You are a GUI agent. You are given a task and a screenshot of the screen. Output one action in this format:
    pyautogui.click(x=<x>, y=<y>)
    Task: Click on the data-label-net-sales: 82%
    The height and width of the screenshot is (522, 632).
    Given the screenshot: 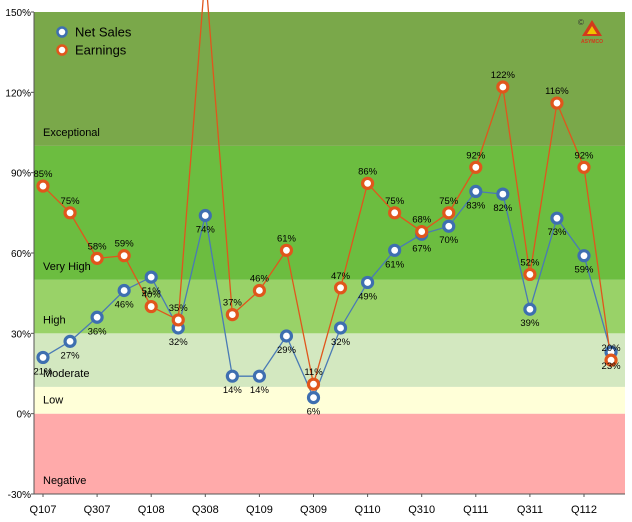 What is the action you would take?
    pyautogui.click(x=503, y=208)
    